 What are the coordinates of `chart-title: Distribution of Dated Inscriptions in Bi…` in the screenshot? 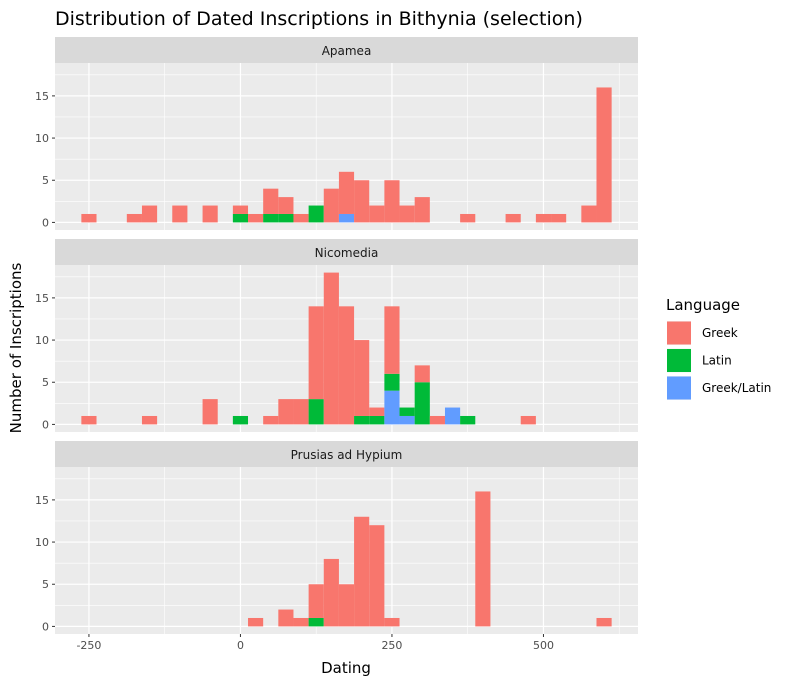 It's located at (319, 19).